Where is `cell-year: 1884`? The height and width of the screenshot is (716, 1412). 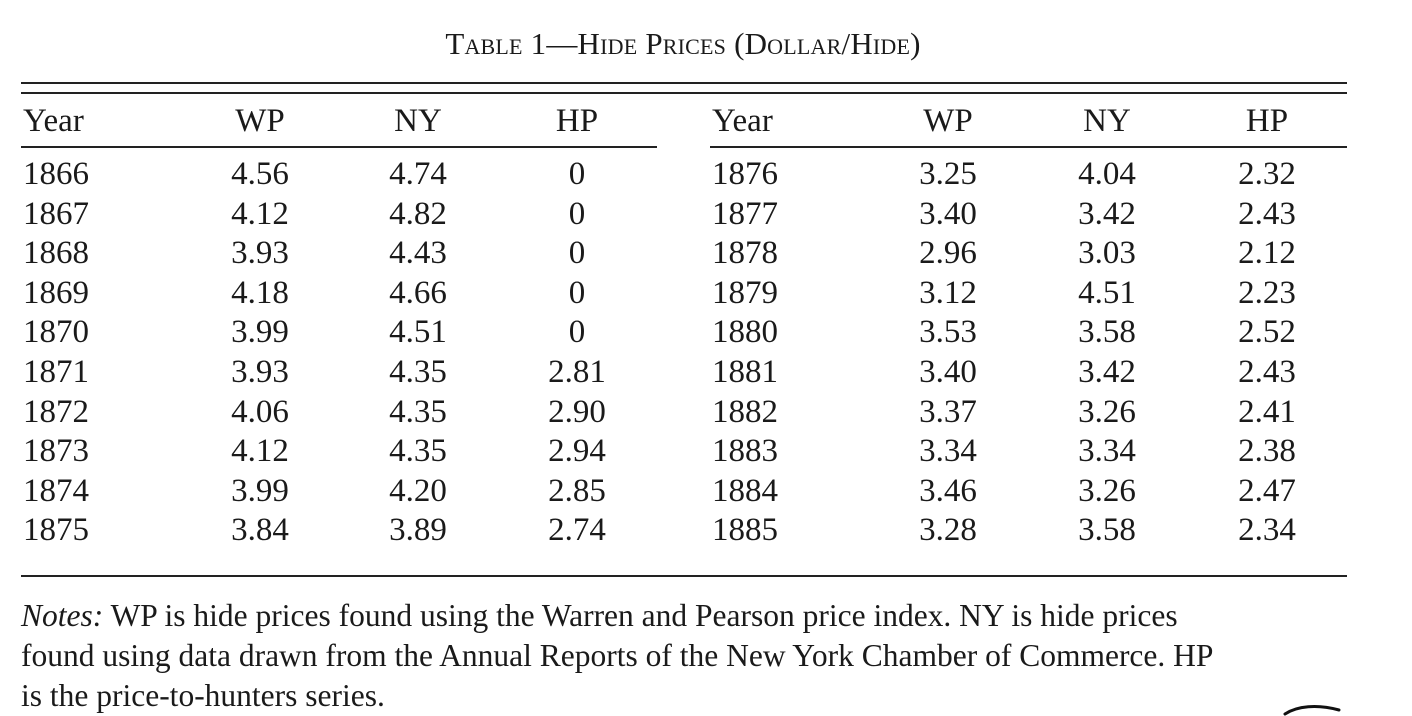 cell-year: 1884 is located at coordinates (745, 490).